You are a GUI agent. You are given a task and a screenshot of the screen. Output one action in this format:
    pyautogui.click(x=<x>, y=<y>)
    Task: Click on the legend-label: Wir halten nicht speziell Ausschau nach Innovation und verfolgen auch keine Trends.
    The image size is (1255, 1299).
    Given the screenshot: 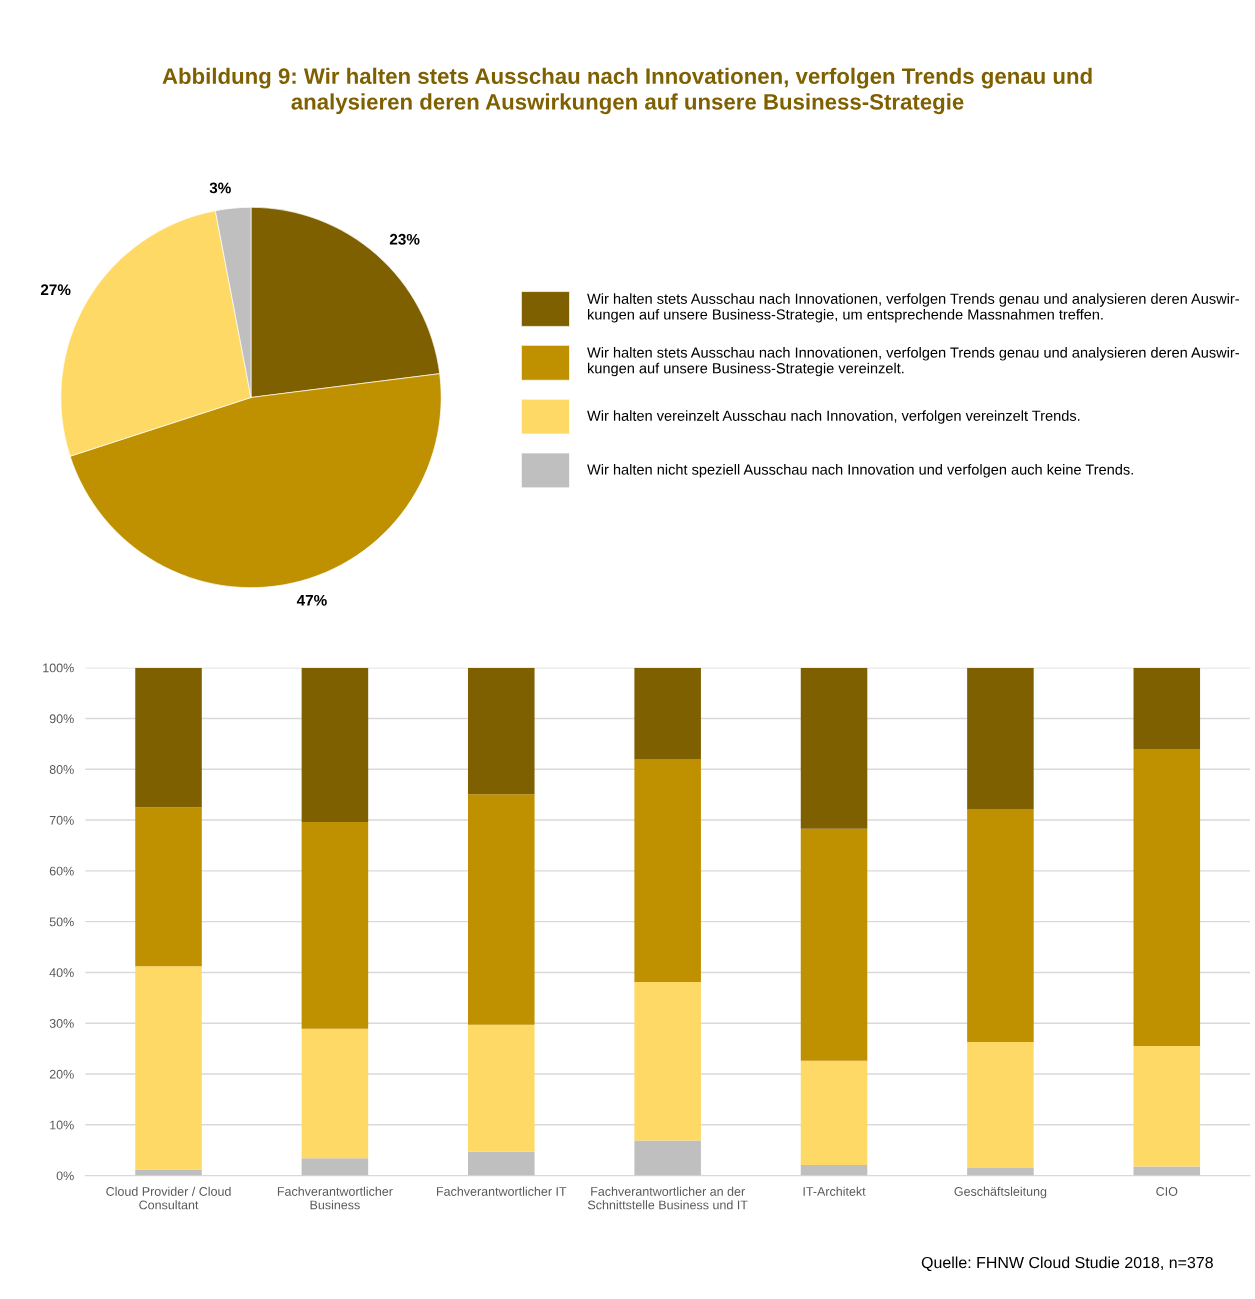 What is the action you would take?
    pyautogui.click(x=860, y=471)
    